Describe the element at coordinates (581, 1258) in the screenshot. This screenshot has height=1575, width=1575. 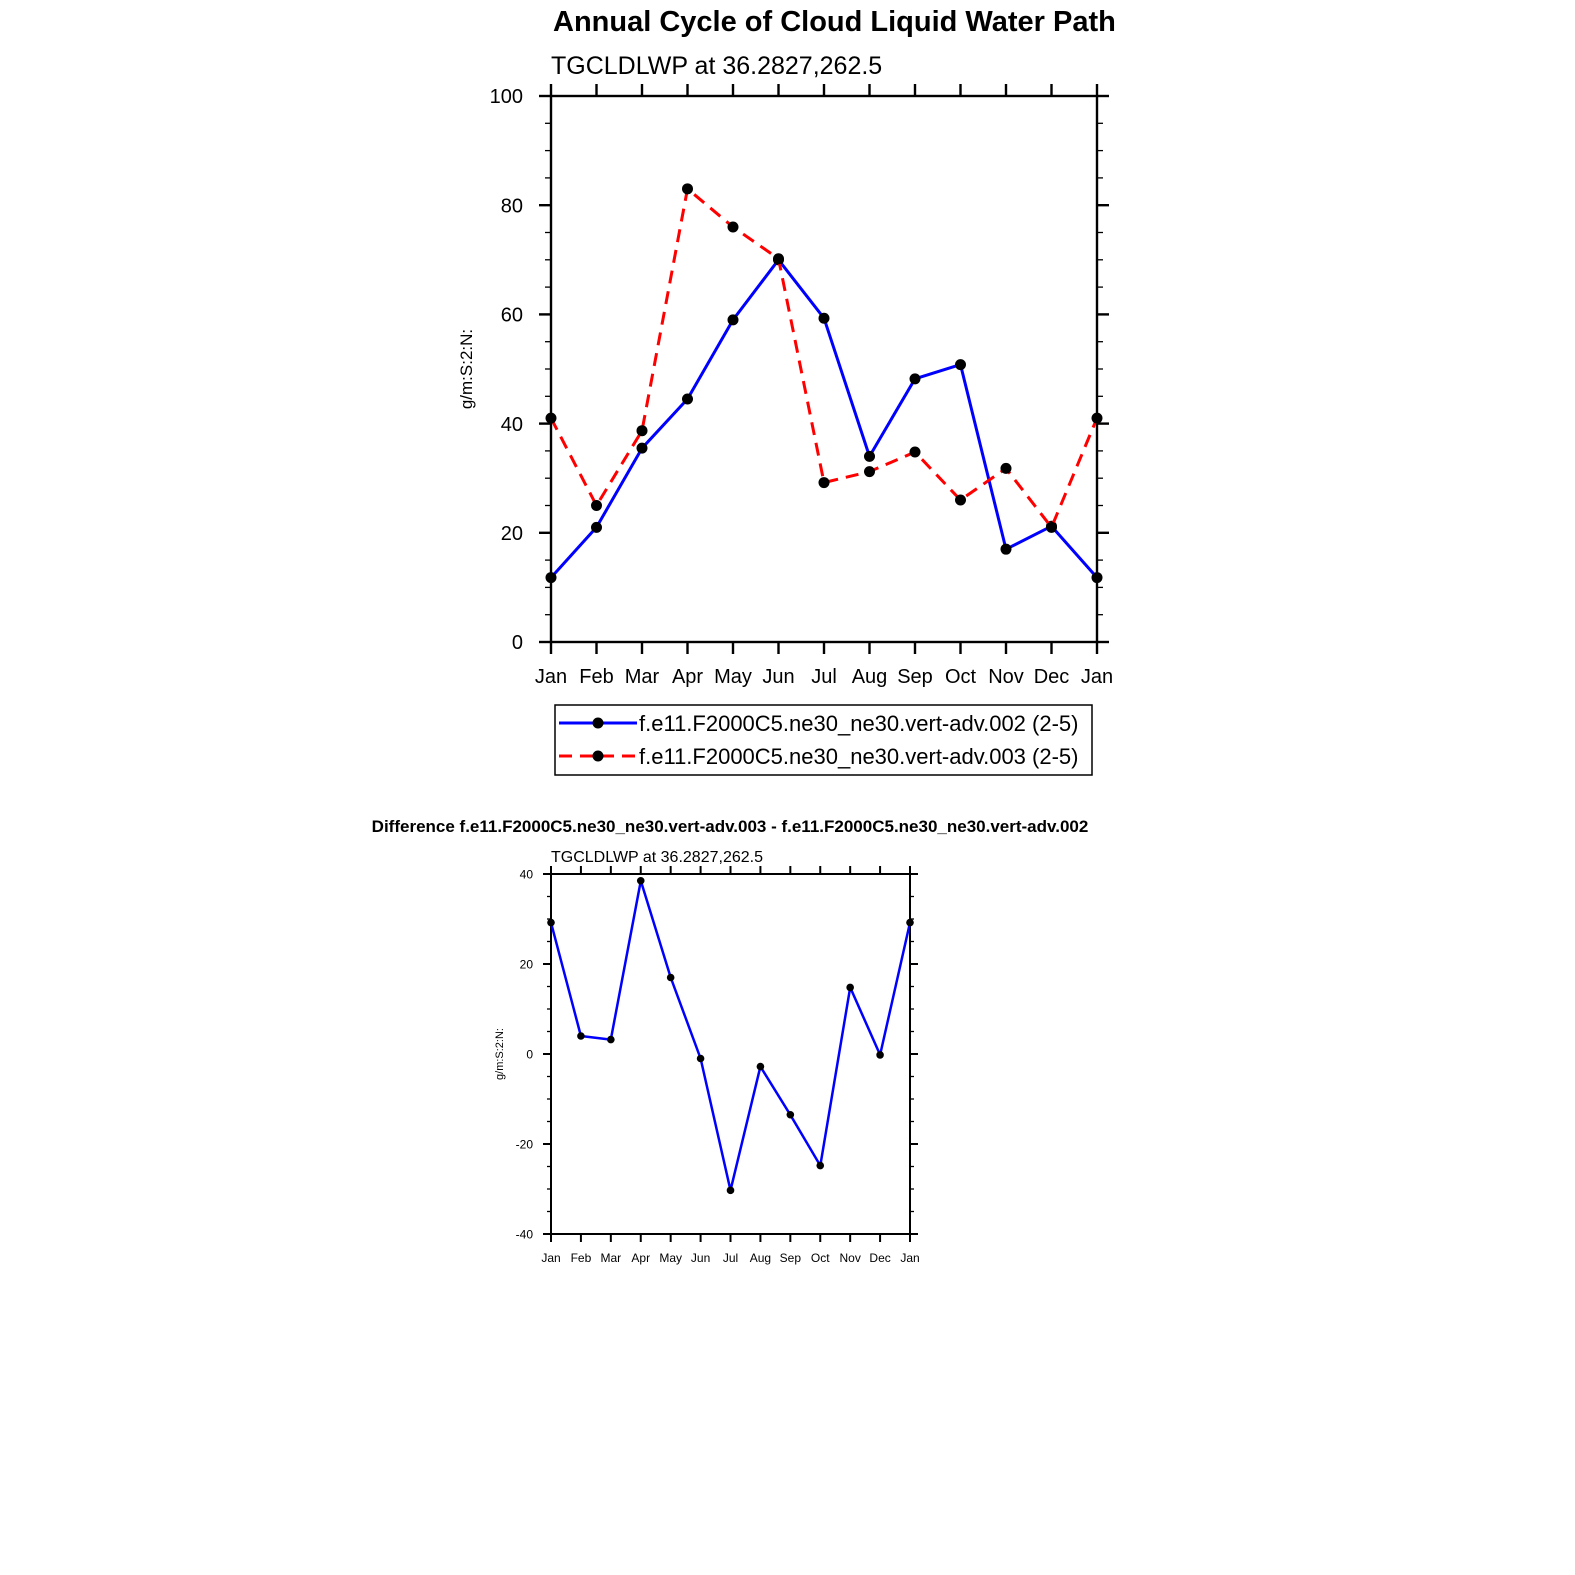
I see `diff-x-tick-label: Feb` at that location.